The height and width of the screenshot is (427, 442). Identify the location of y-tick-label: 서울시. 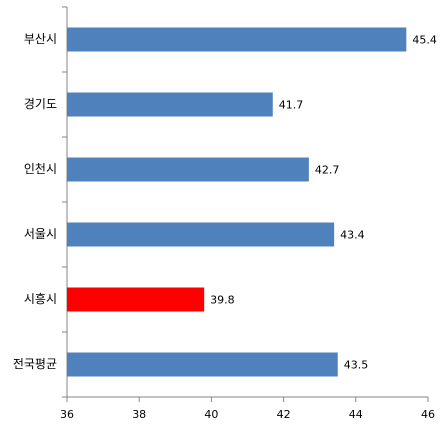
(40, 234).